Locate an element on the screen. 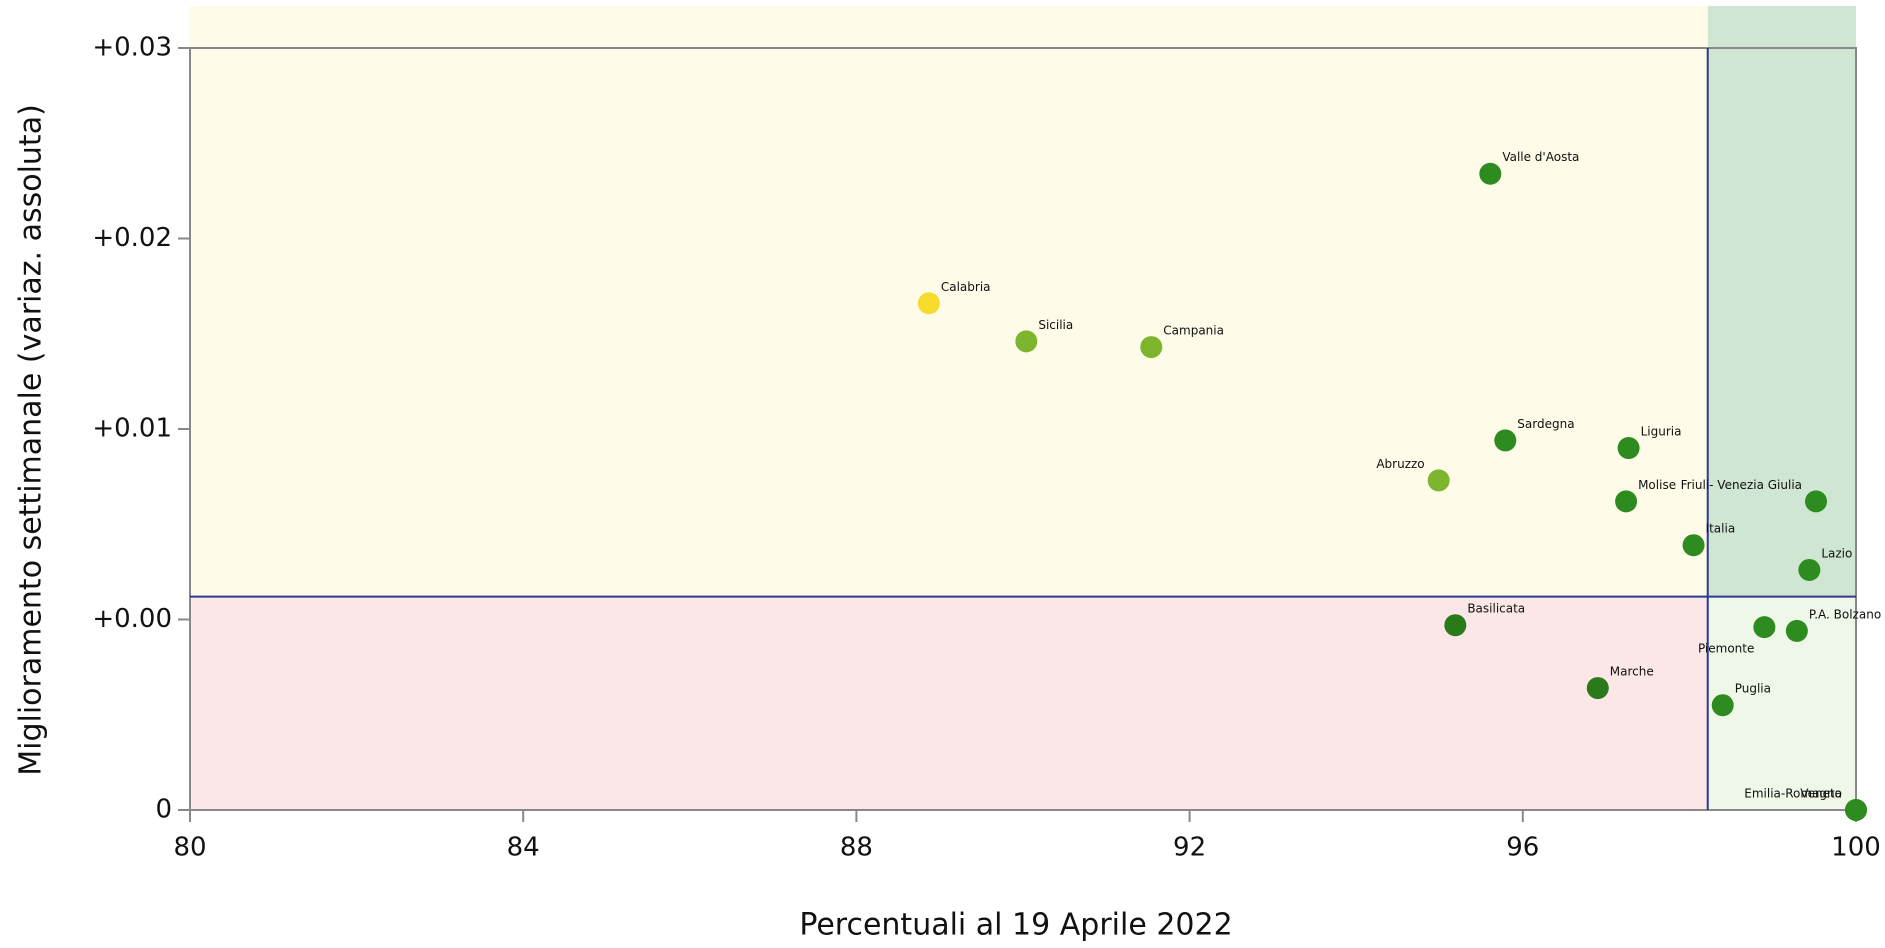  x-tick-label: 80 is located at coordinates (189, 848).